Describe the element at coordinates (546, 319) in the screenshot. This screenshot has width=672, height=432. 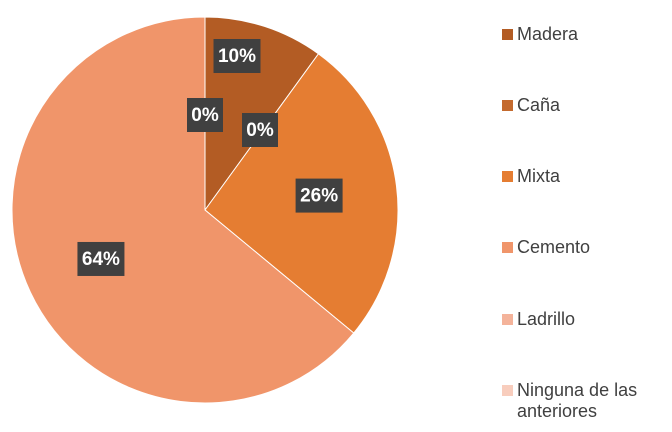
I see `legend-label: Ladrillo` at that location.